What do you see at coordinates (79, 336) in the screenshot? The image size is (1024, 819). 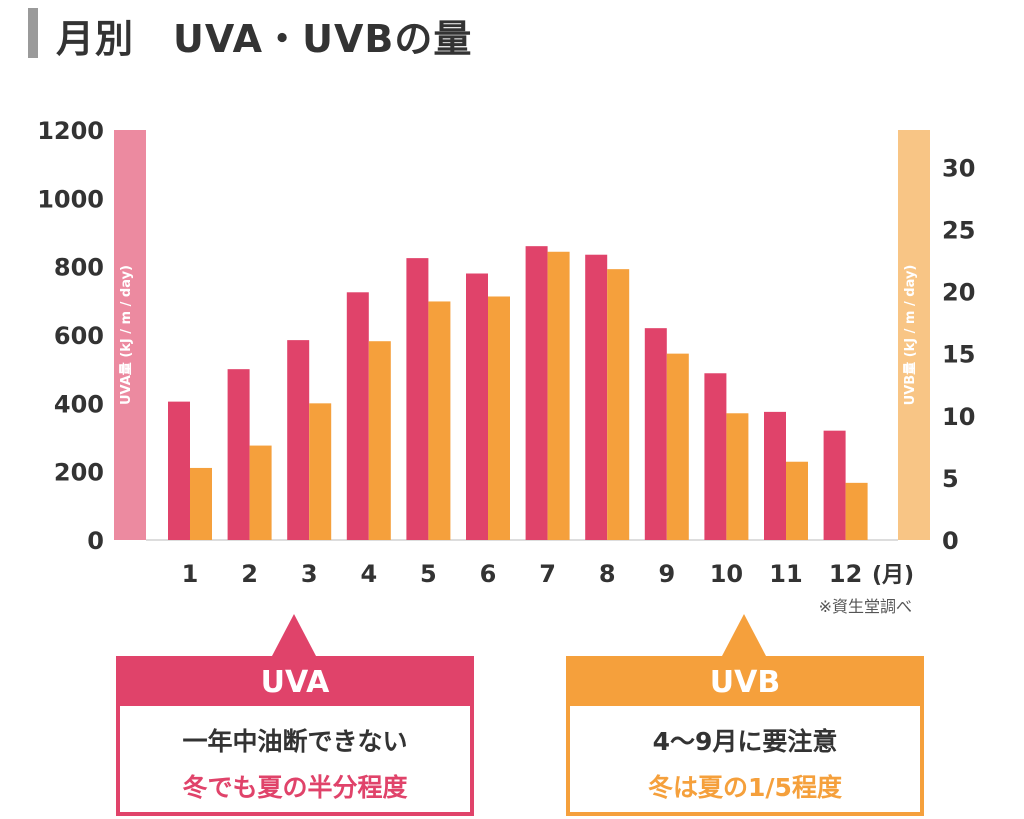 I see `left-tick-label: 600` at bounding box center [79, 336].